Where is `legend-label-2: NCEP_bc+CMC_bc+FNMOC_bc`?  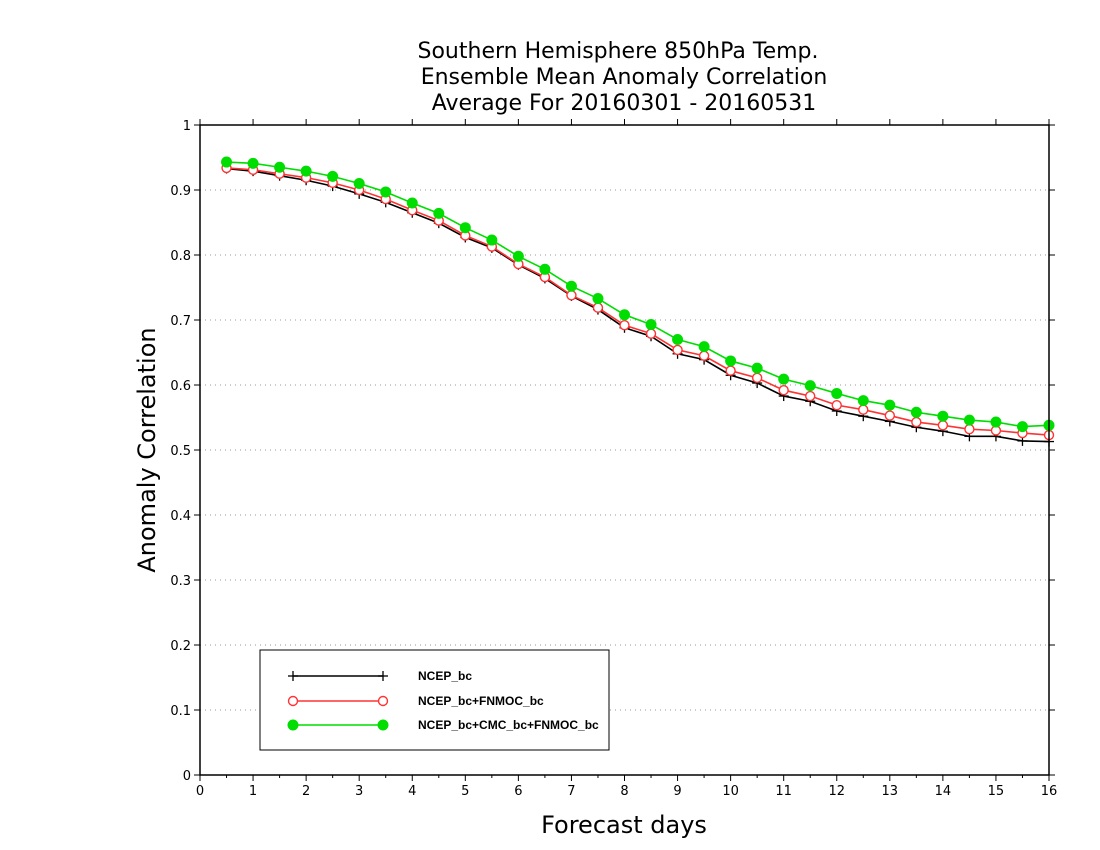
legend-label-2: NCEP_bc+CMC_bc+FNMOC_bc is located at coordinates (508, 725).